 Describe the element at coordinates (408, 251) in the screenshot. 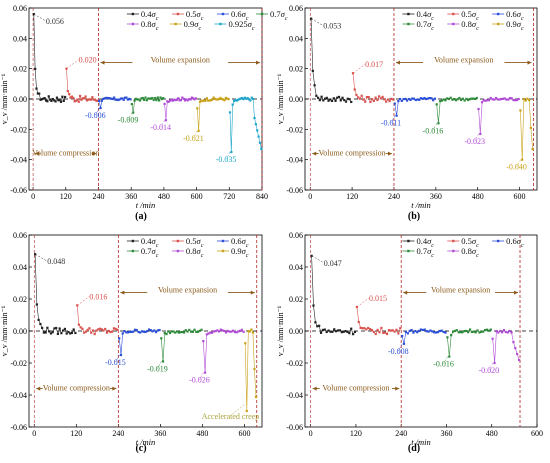

I see `legend-marker-0.7` at that location.